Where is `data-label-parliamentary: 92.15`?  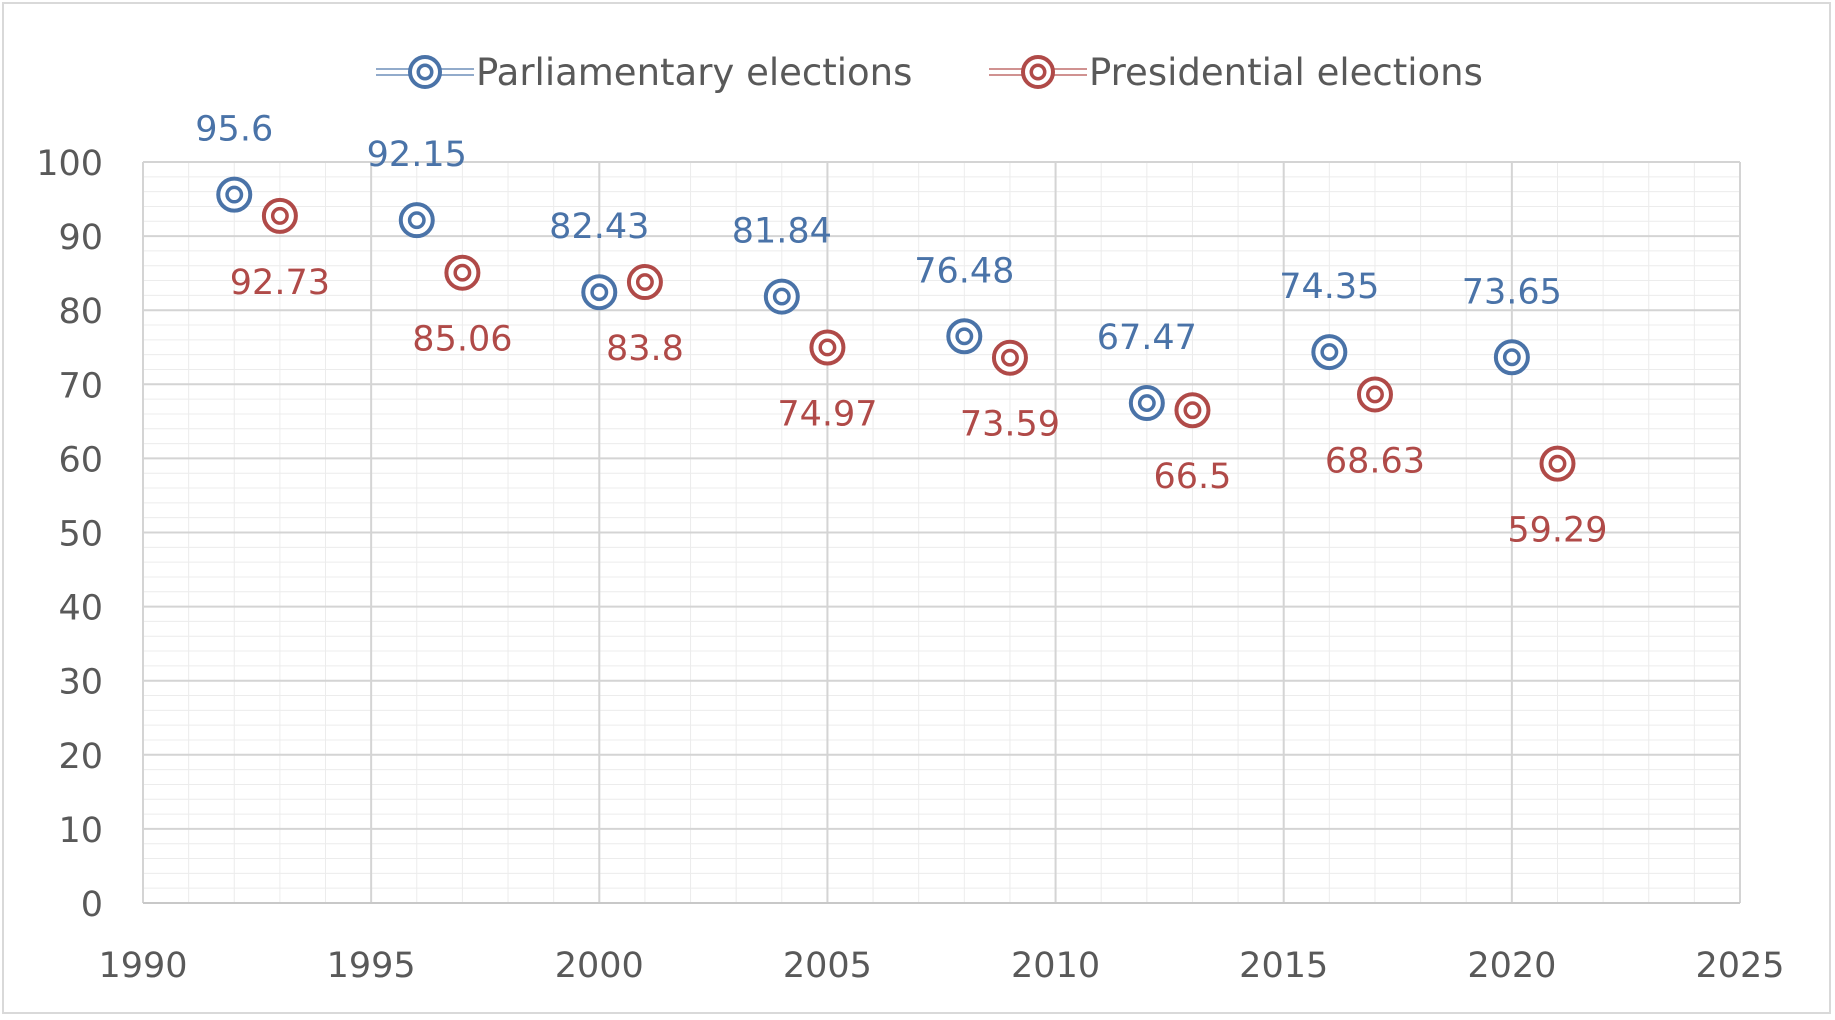 data-label-parliamentary: 92.15 is located at coordinates (417, 155).